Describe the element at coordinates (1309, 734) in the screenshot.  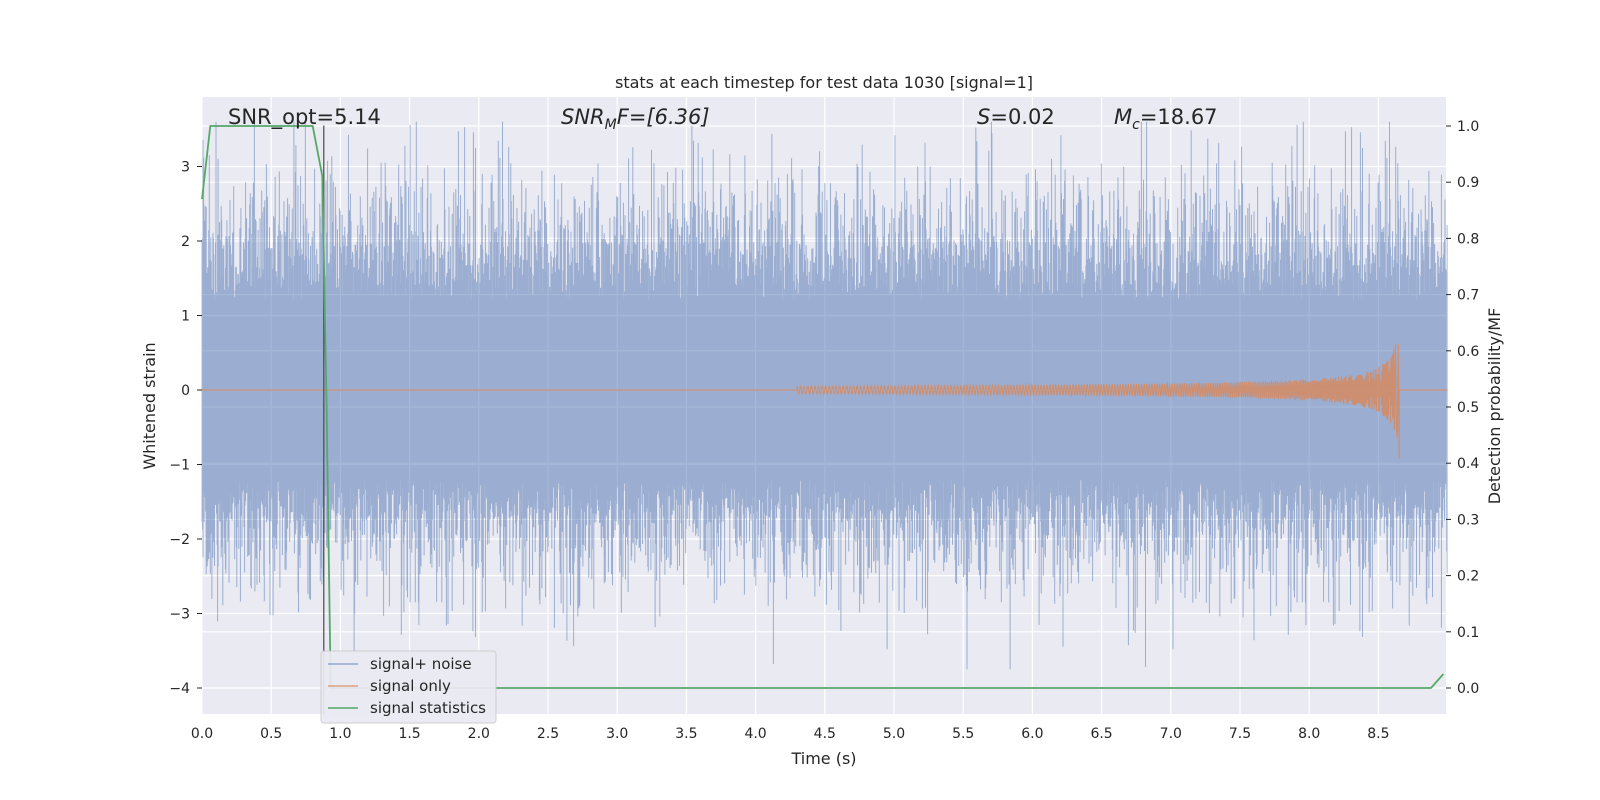
I see `x-tick-label: 8.0` at that location.